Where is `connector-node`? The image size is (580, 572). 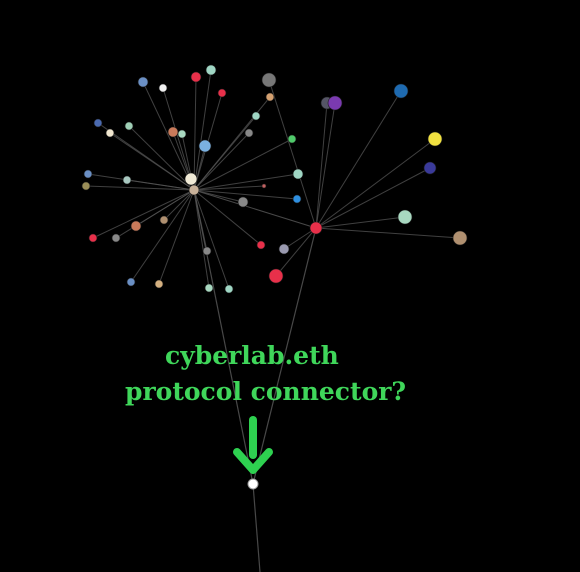 connector-node is located at coordinates (253, 484).